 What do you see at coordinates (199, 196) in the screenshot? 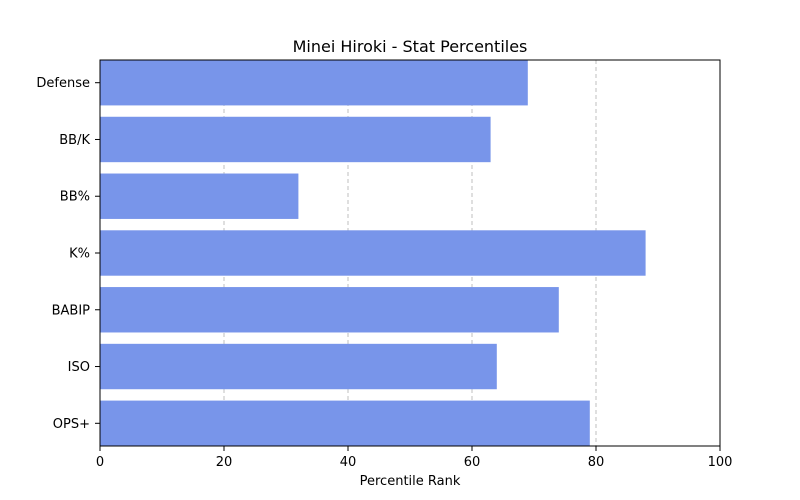
I see `bar-bb` at bounding box center [199, 196].